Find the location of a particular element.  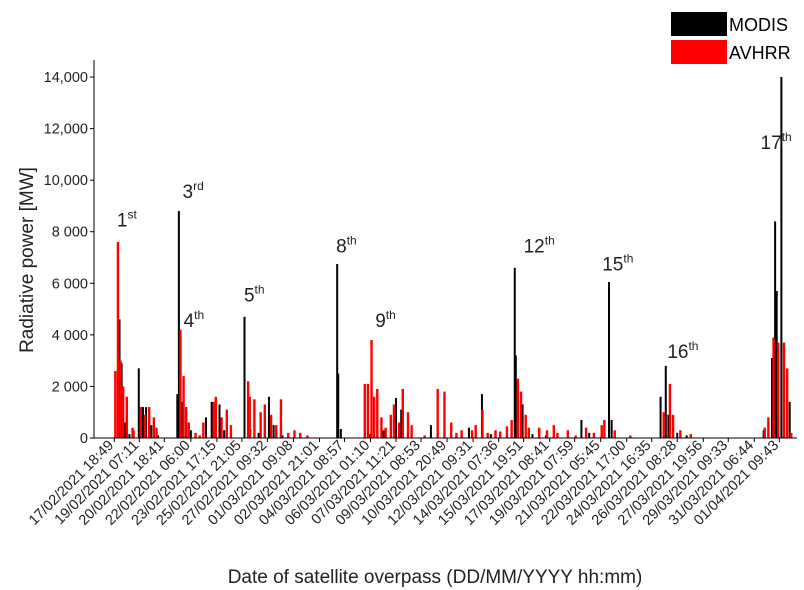

y-tick-label: 0 is located at coordinates (84, 439).